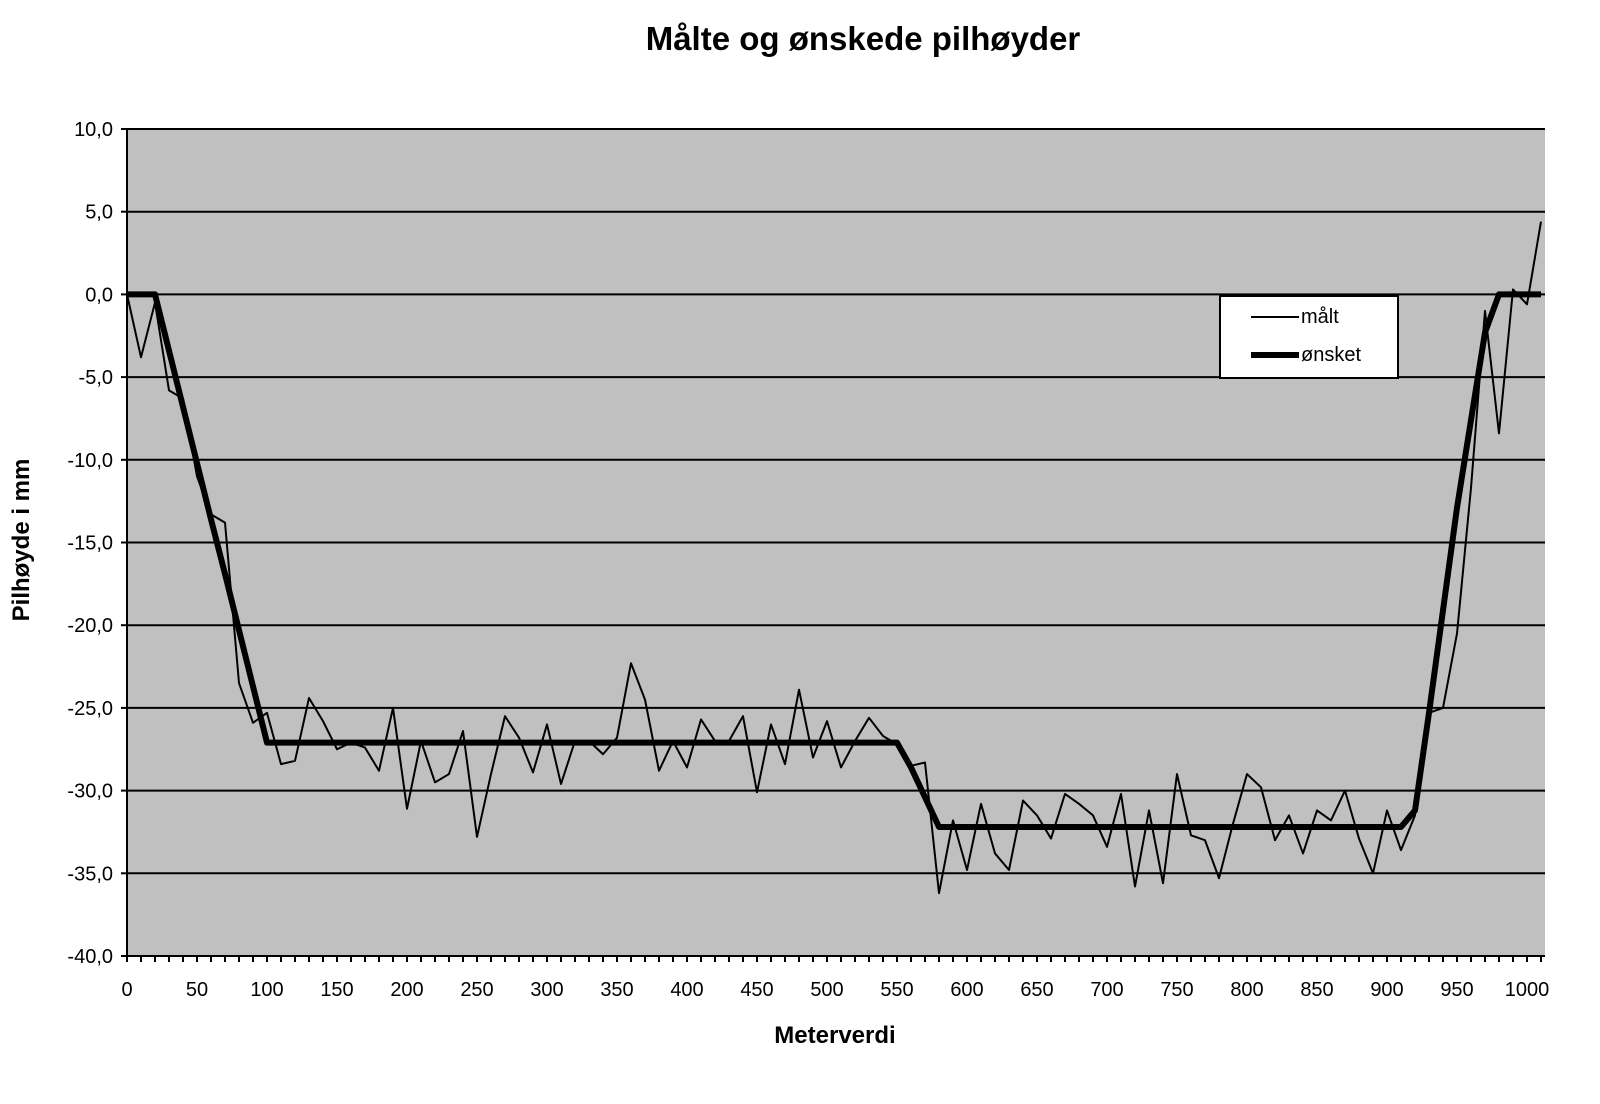 This screenshot has height=1104, width=1600. What do you see at coordinates (336, 990) in the screenshot?
I see `svg-text: 150` at bounding box center [336, 990].